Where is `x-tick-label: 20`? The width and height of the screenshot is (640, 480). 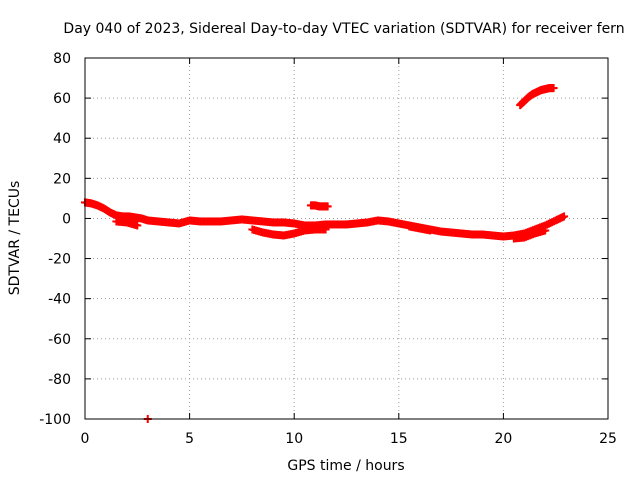 x-tick-label: 20 is located at coordinates (503, 439).